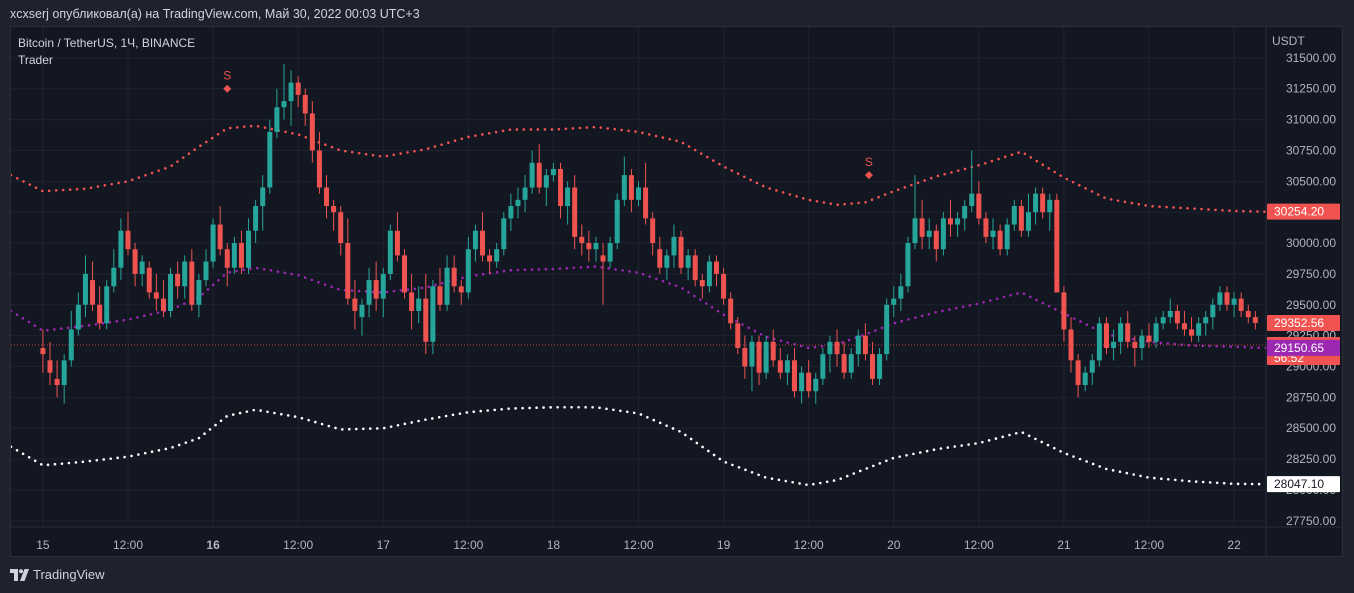 This screenshot has height=593, width=1354. I want to click on footer-brand-label: TradingView, so click(69, 574).